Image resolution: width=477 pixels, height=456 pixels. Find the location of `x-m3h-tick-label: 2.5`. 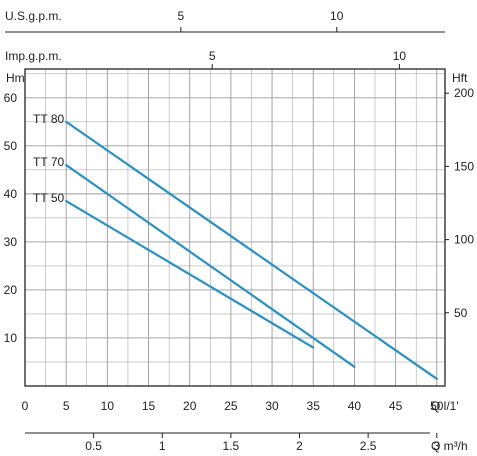

x-m3h-tick-label: 2.5 is located at coordinates (368, 446).